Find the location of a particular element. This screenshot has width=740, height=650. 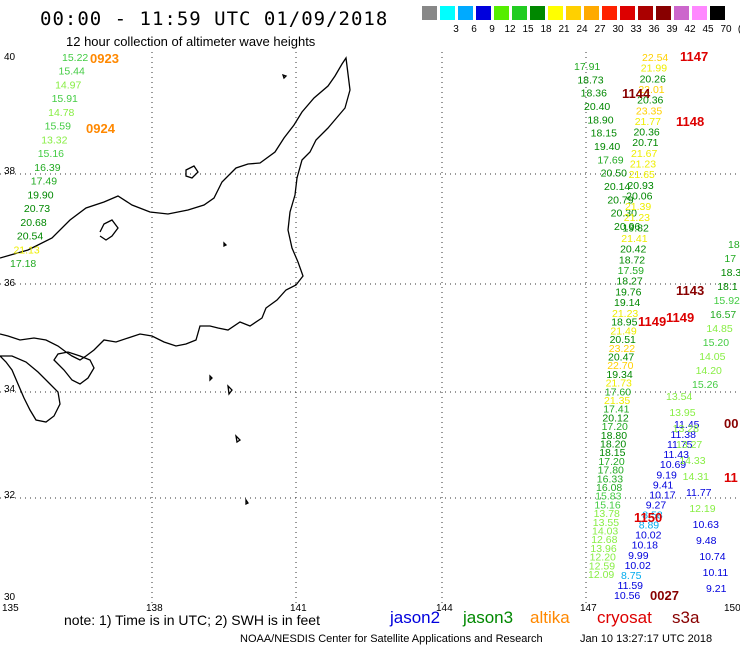

wave-height-reading: 14.78 is located at coordinates (61, 113).